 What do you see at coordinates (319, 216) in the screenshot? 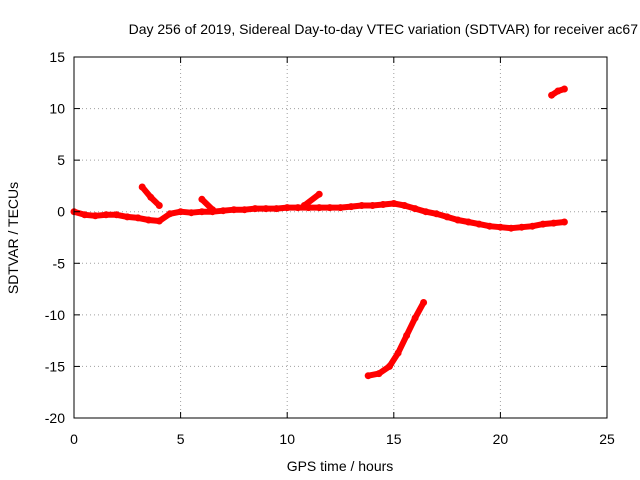
I see `series-main` at bounding box center [319, 216].